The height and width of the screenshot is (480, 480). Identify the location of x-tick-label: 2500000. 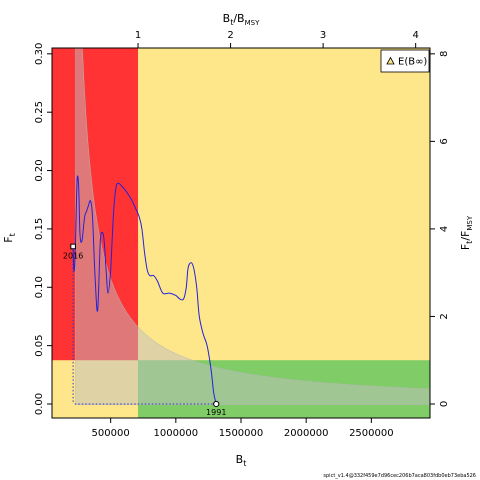
(371, 433).